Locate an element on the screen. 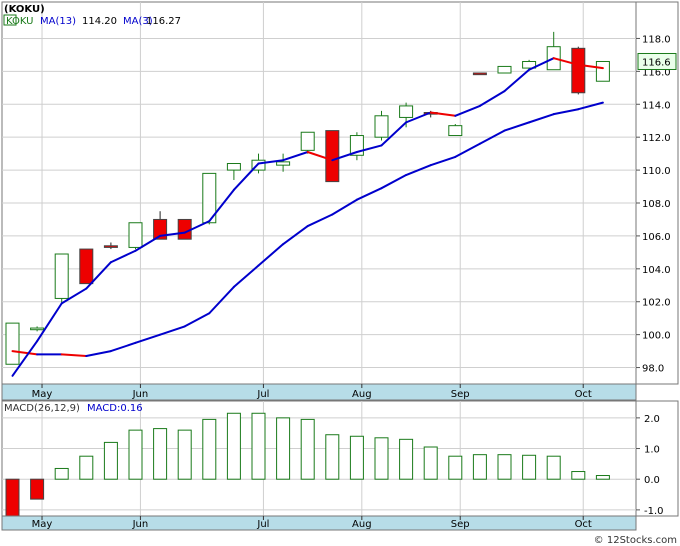 This screenshot has height=546, width=680. price-tick-label: 110.0 is located at coordinates (656, 171).